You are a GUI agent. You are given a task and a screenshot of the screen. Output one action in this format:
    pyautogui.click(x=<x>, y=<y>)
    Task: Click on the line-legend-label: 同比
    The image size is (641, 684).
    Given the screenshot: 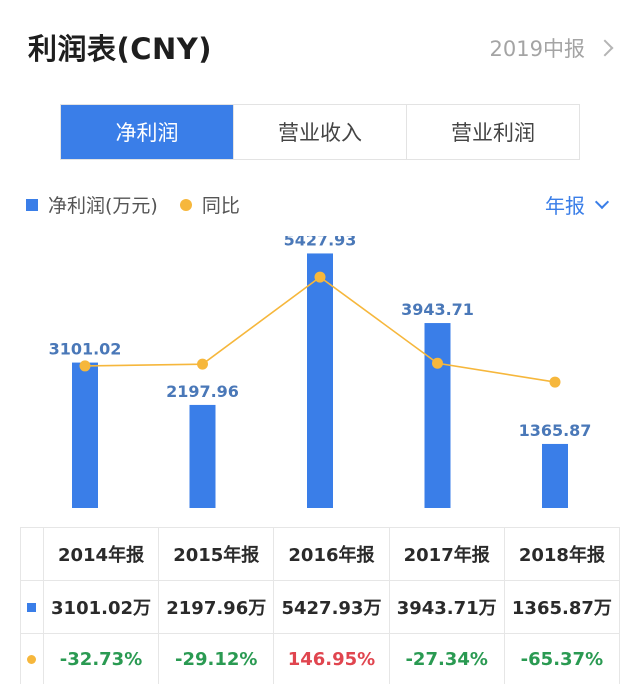 What is the action you would take?
    pyautogui.click(x=220, y=206)
    